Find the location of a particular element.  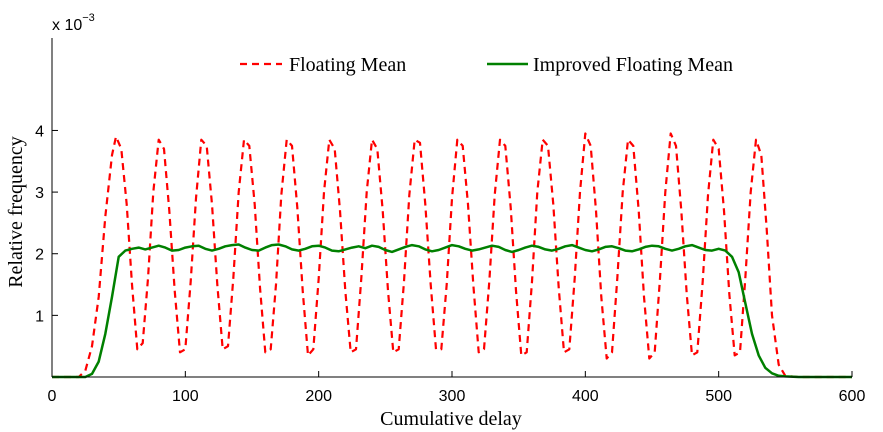

y-tick-label: 1 is located at coordinates (39, 316).